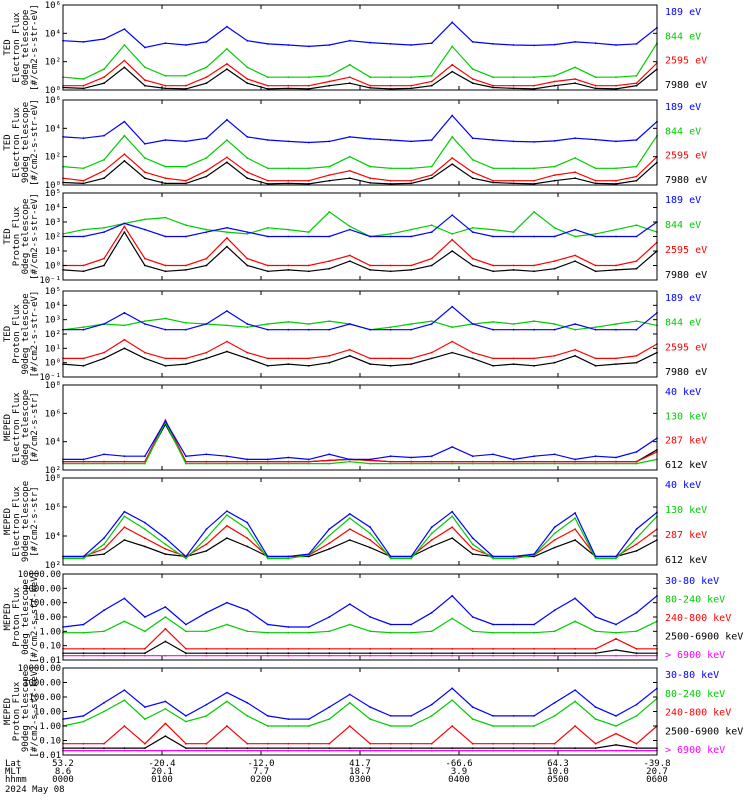 The width and height of the screenshot is (750, 800). What do you see at coordinates (360, 712) in the screenshot?
I see `series-line-80-240-kev` at bounding box center [360, 712].